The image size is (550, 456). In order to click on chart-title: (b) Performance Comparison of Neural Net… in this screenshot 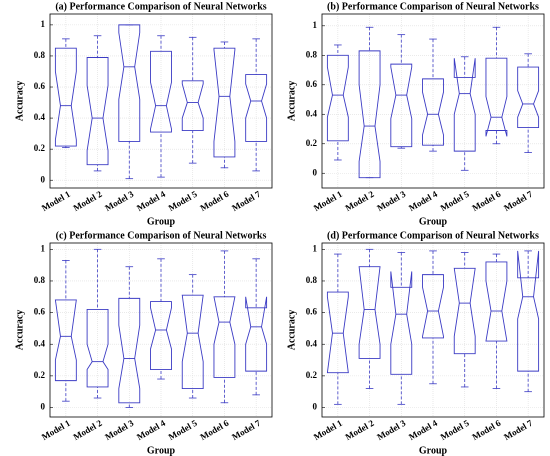, I will do `click(433, 6)`.